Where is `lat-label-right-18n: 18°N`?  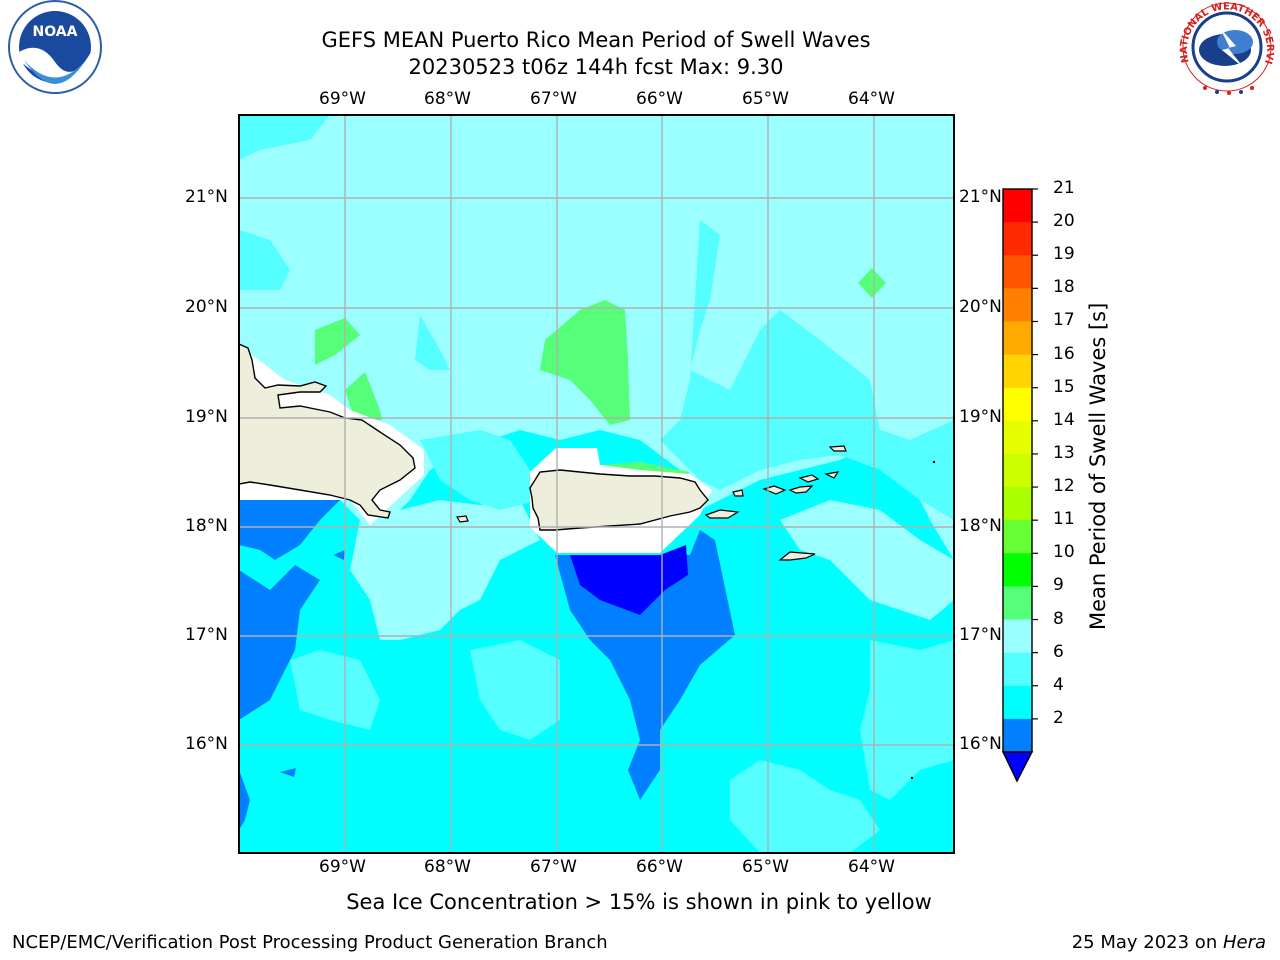 lat-label-right-18n: 18°N is located at coordinates (980, 526).